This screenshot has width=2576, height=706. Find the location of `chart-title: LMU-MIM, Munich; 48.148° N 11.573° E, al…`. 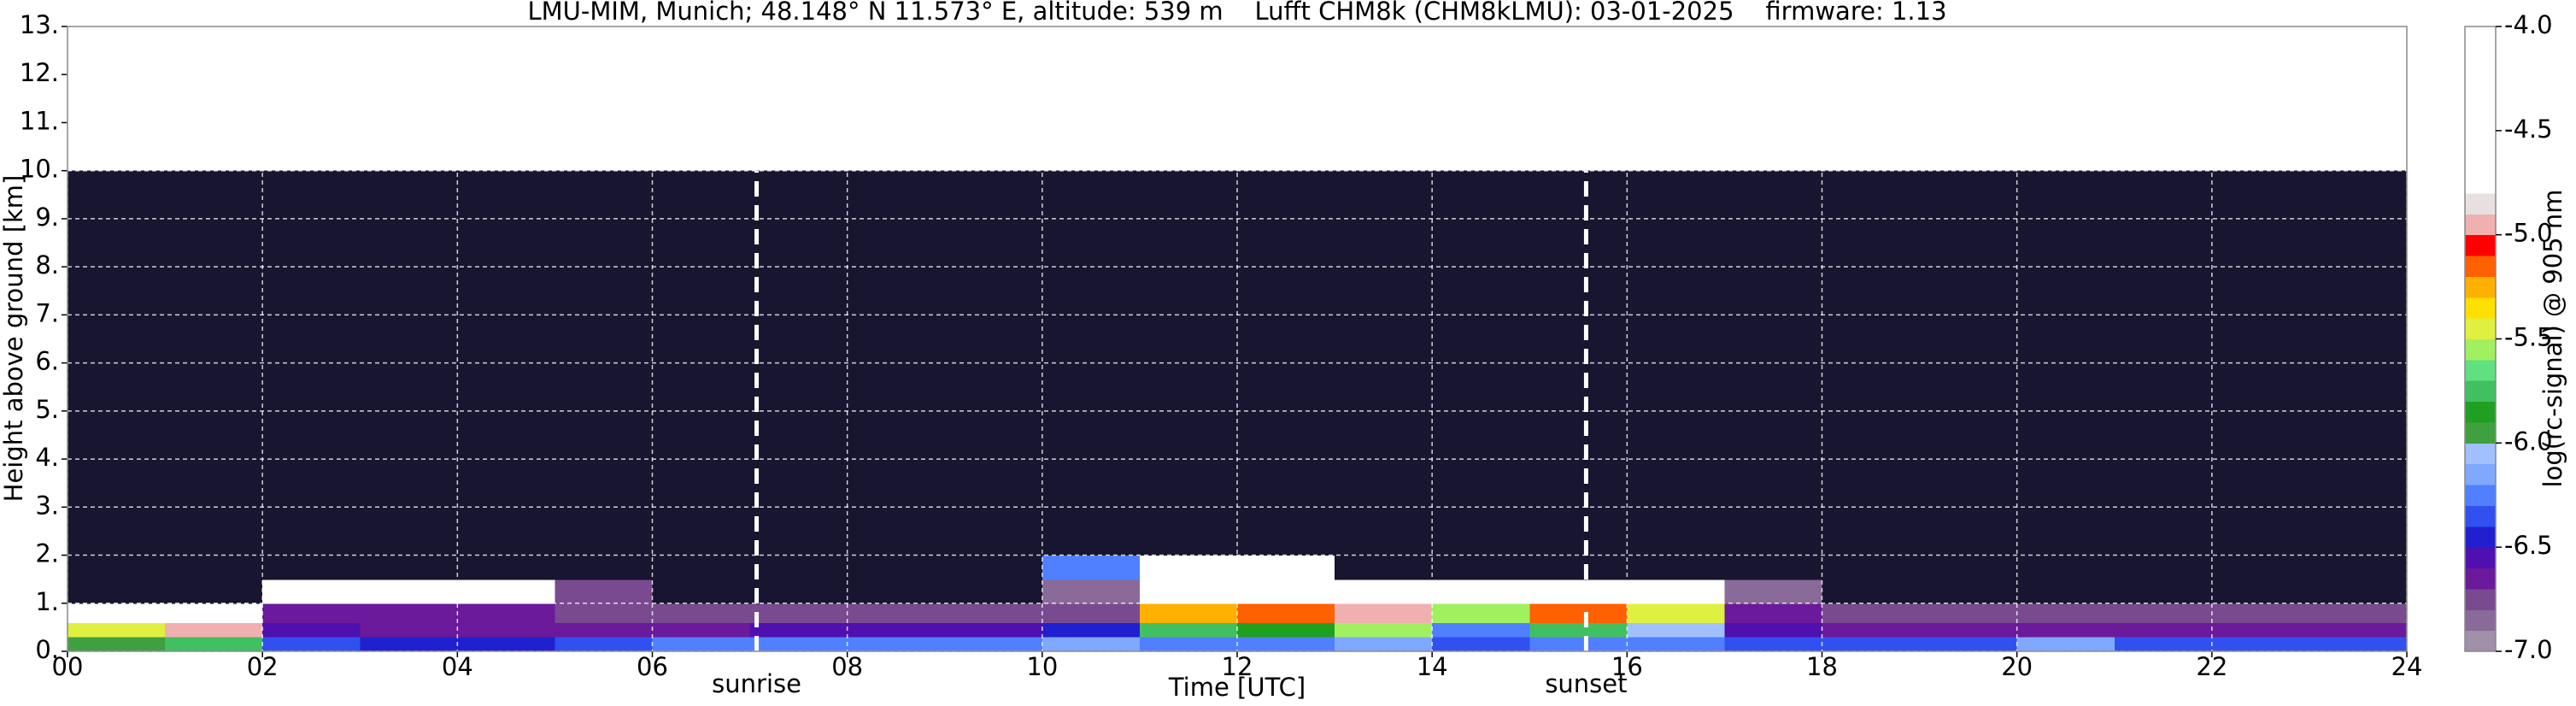

chart-title: LMU-MIM, Munich; 48.148° N 11.573° E, al… is located at coordinates (1236, 13).